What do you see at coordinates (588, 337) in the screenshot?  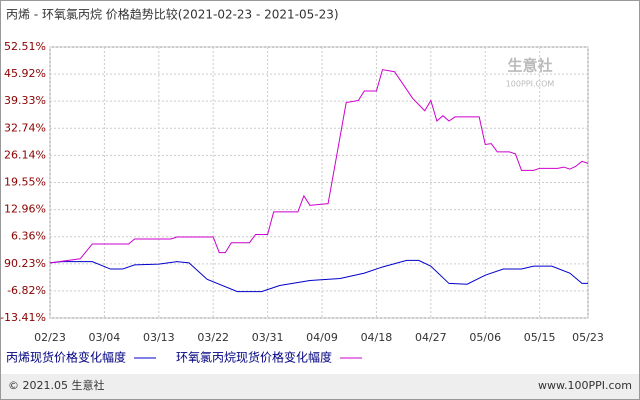 I see `x-tick-label: 05/23` at bounding box center [588, 337].